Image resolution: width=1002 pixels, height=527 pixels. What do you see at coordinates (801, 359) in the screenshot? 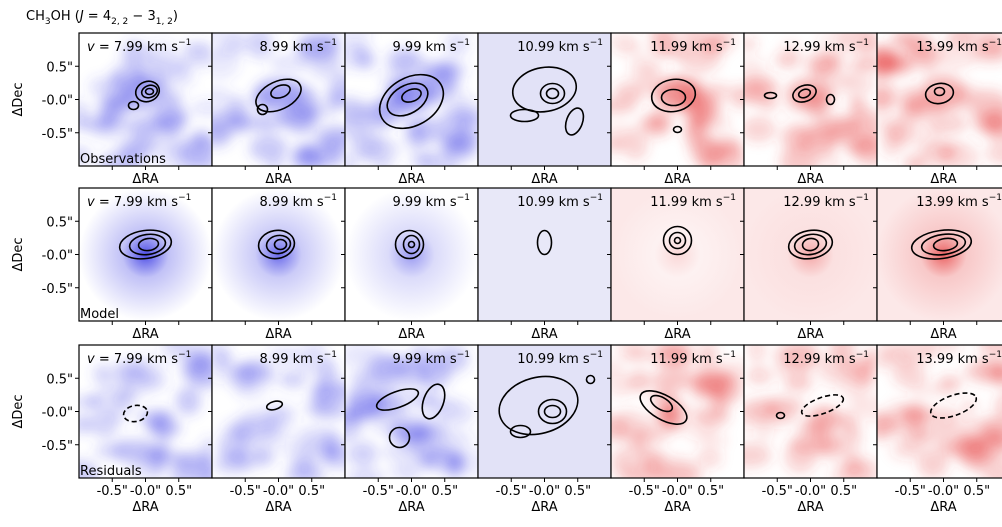
I see `channel-velocity: 12.99` at bounding box center [801, 359].